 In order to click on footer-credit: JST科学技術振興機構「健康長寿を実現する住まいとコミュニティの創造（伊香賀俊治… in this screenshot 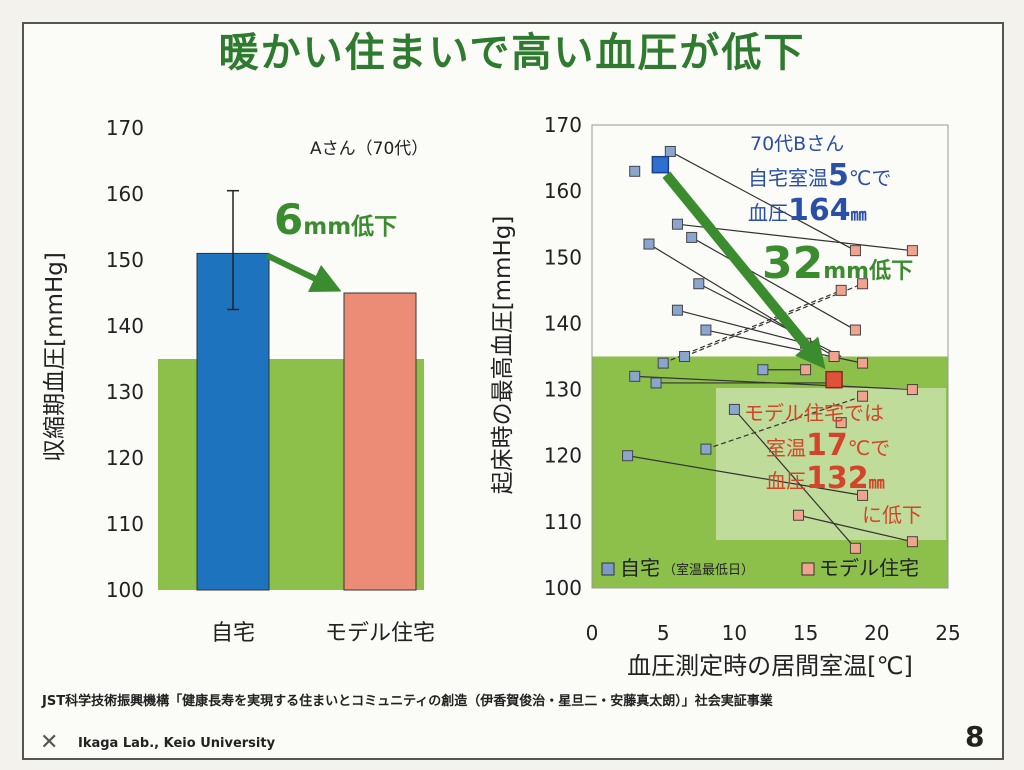, I will do `click(407, 701)`.